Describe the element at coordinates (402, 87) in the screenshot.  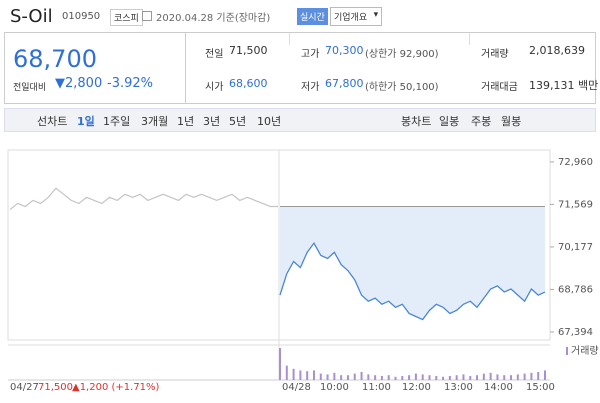
I see `field-note: (하한가 50,100)` at that location.